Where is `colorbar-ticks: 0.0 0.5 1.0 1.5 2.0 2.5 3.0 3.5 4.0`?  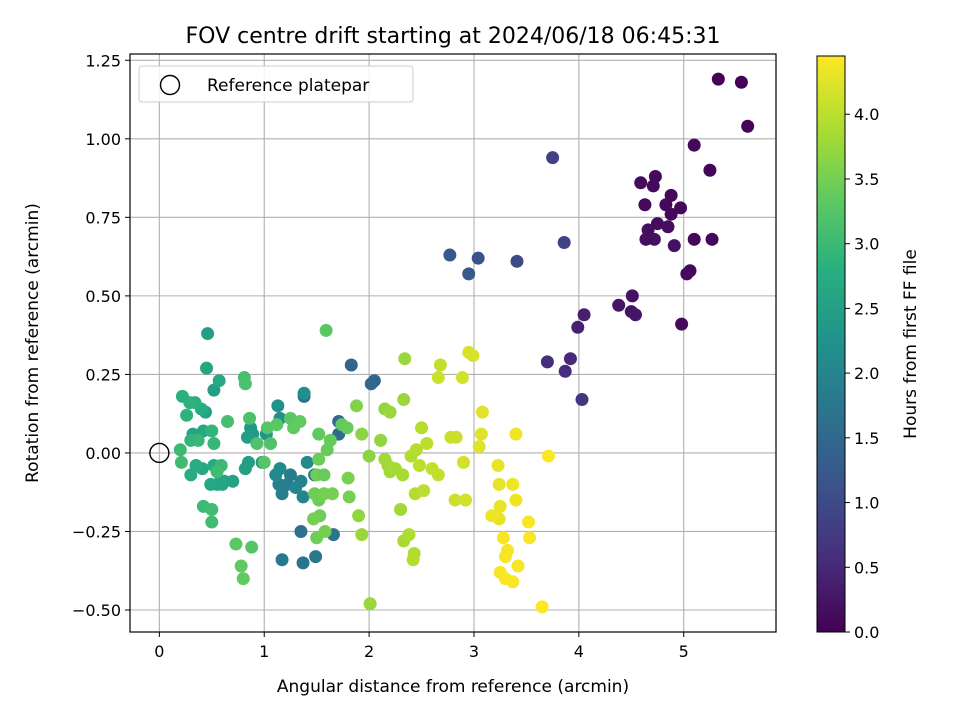 colorbar-ticks: 0.0 0.5 1.0 1.5 2.0 2.5 3.0 3.5 4.0 is located at coordinates (862, 373).